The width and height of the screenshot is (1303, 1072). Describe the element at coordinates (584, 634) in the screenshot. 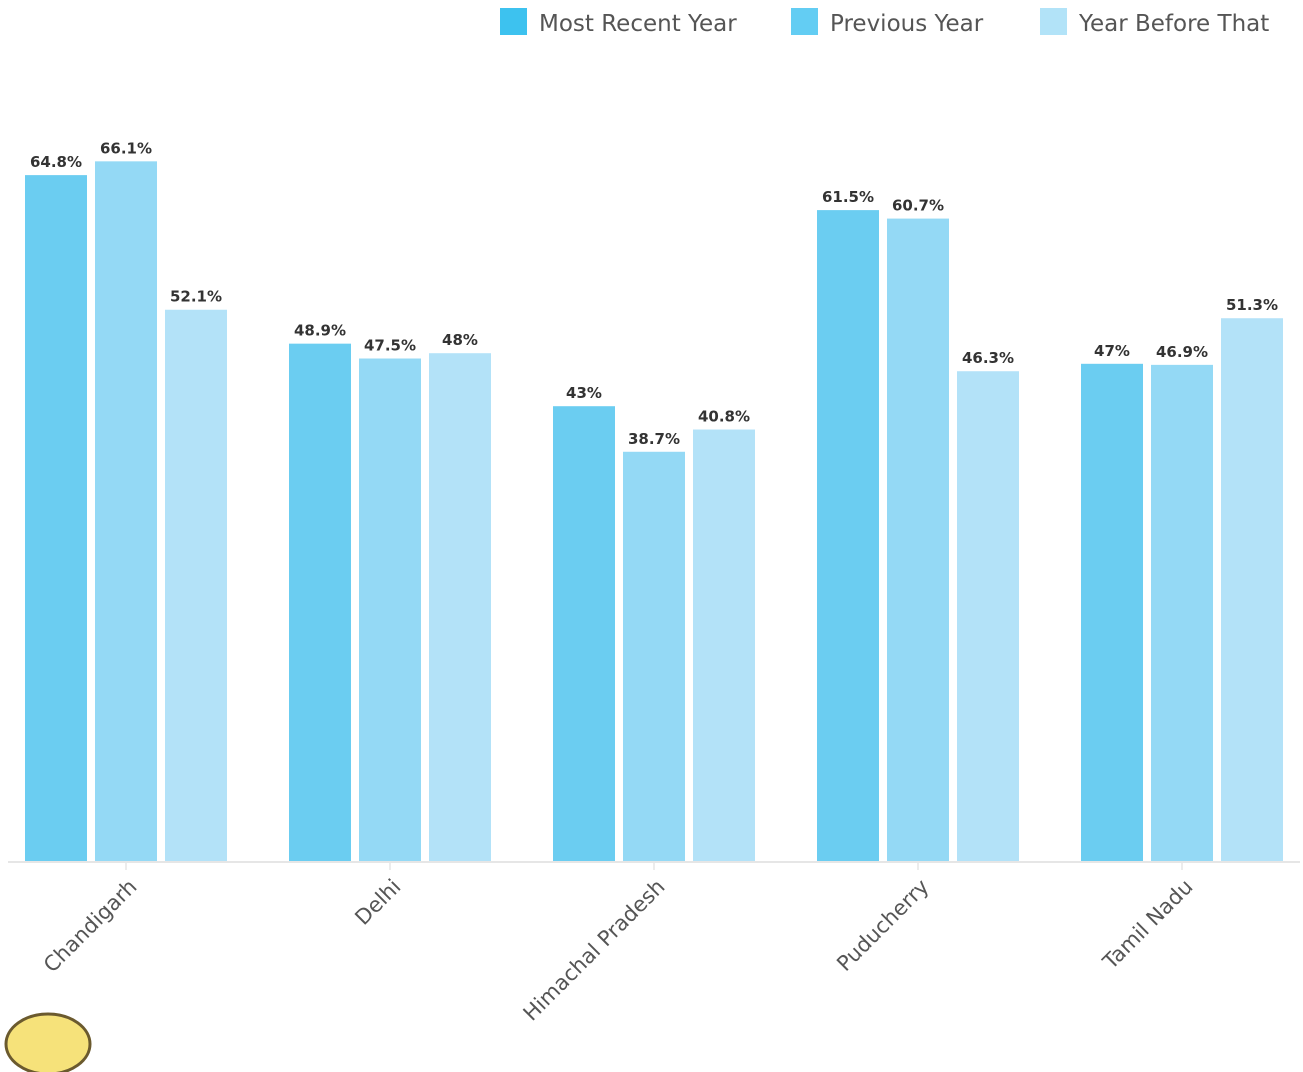

I see `bar-himachal-pradesh-most-recent-year` at that location.